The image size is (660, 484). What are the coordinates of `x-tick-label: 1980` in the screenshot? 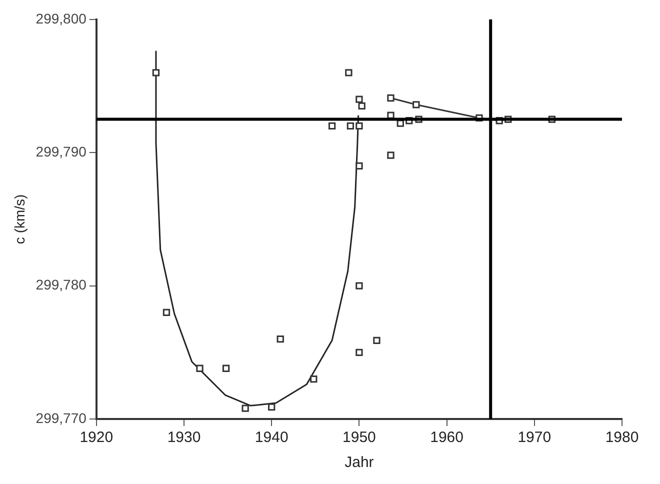 It's located at (622, 437).